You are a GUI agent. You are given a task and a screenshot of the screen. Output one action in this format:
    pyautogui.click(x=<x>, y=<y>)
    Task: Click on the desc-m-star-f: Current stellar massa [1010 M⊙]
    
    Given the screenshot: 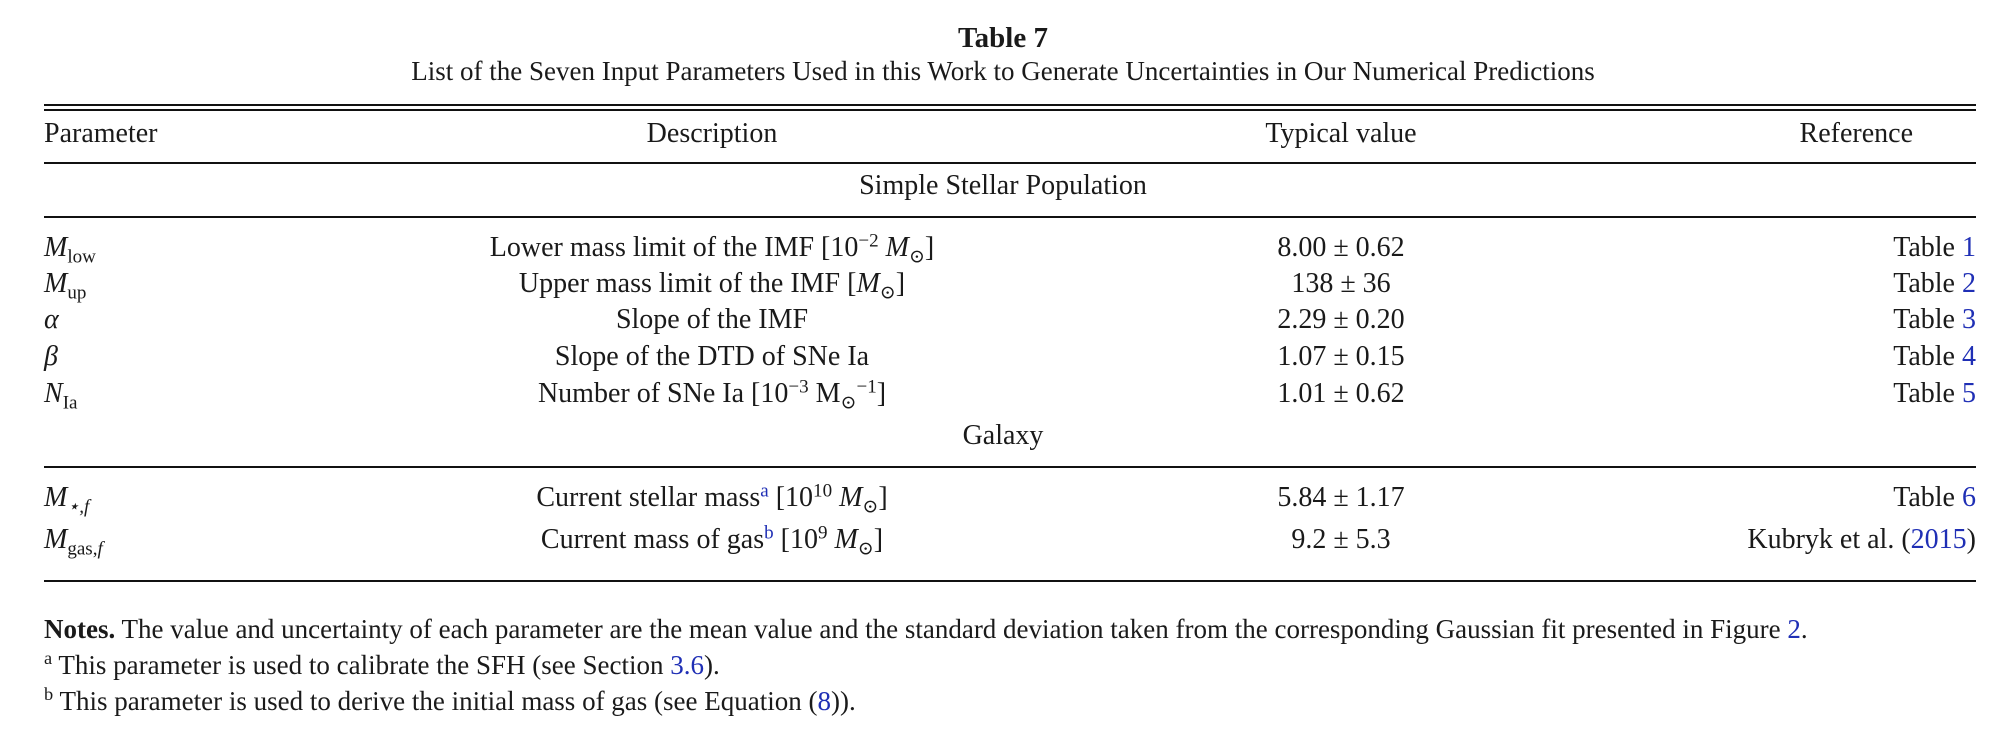 What is the action you would take?
    pyautogui.click(x=712, y=499)
    